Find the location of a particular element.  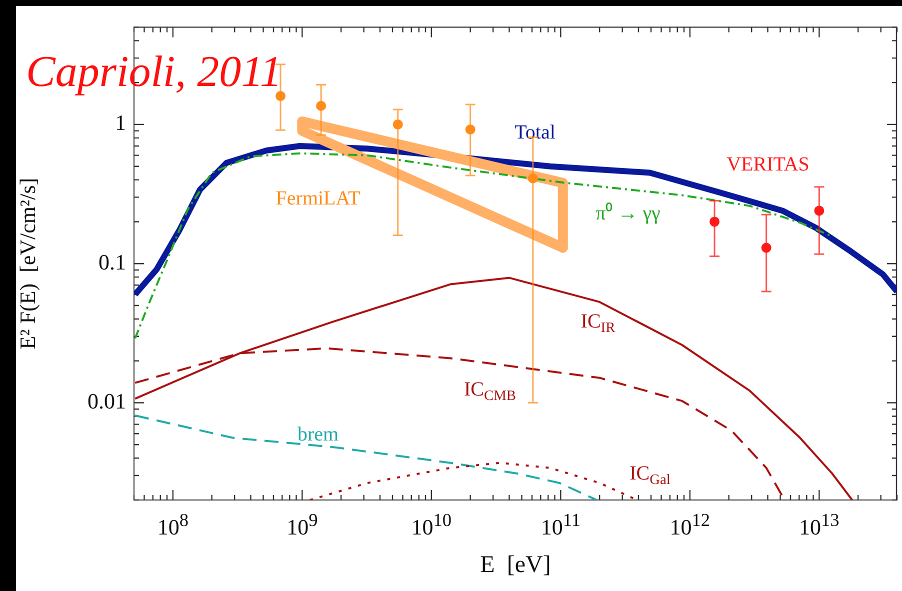

series-label: Total is located at coordinates (535, 132).